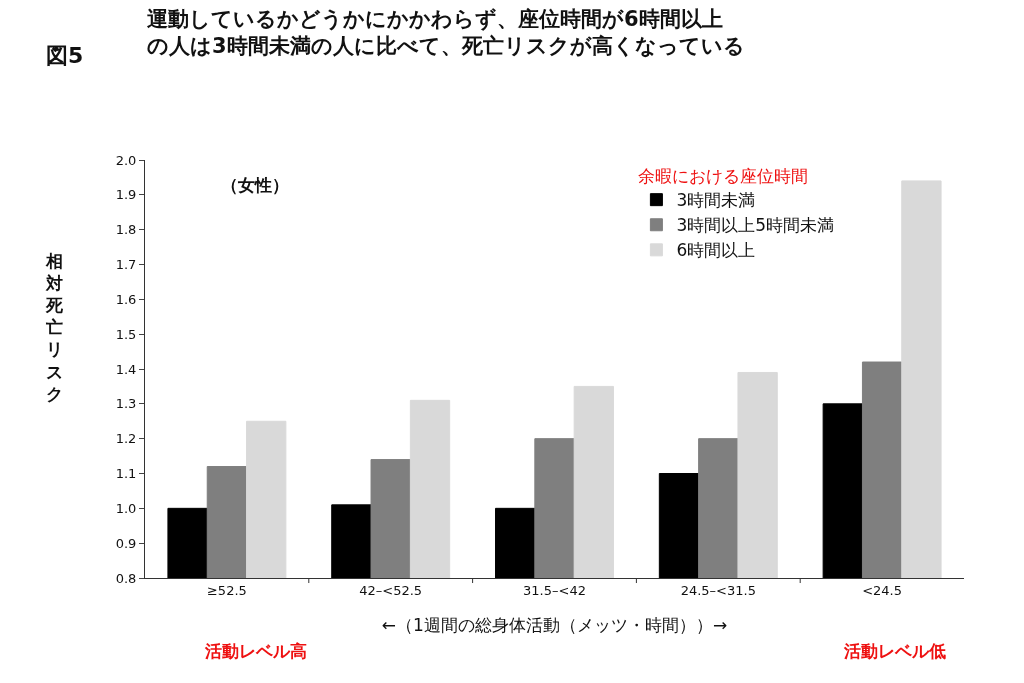 The width and height of the screenshot is (1024, 683). What do you see at coordinates (226, 590) in the screenshot?
I see `x-tick-label: ≥52.5` at bounding box center [226, 590].